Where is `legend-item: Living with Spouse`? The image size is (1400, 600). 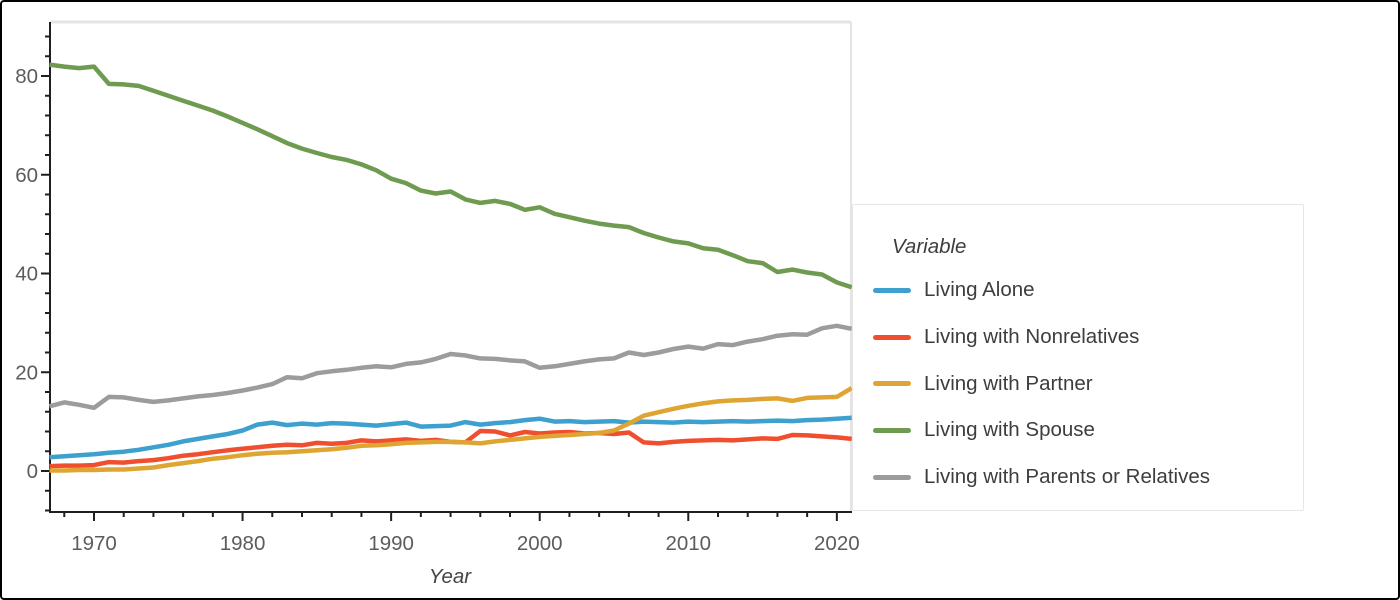 legend-item: Living with Spouse is located at coordinates (1084, 430).